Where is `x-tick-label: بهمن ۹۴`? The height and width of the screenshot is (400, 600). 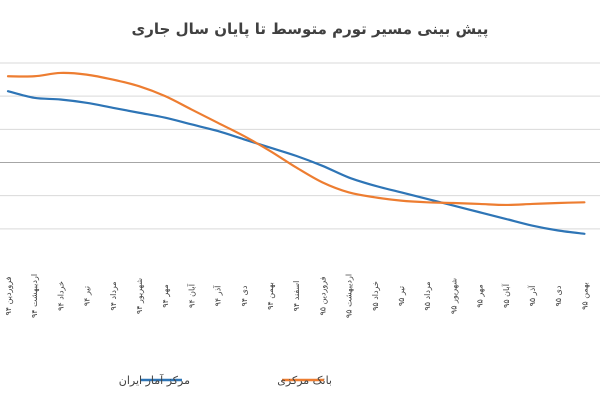
x-tick-label: بهمن ۹۴ is located at coordinates (270, 296).